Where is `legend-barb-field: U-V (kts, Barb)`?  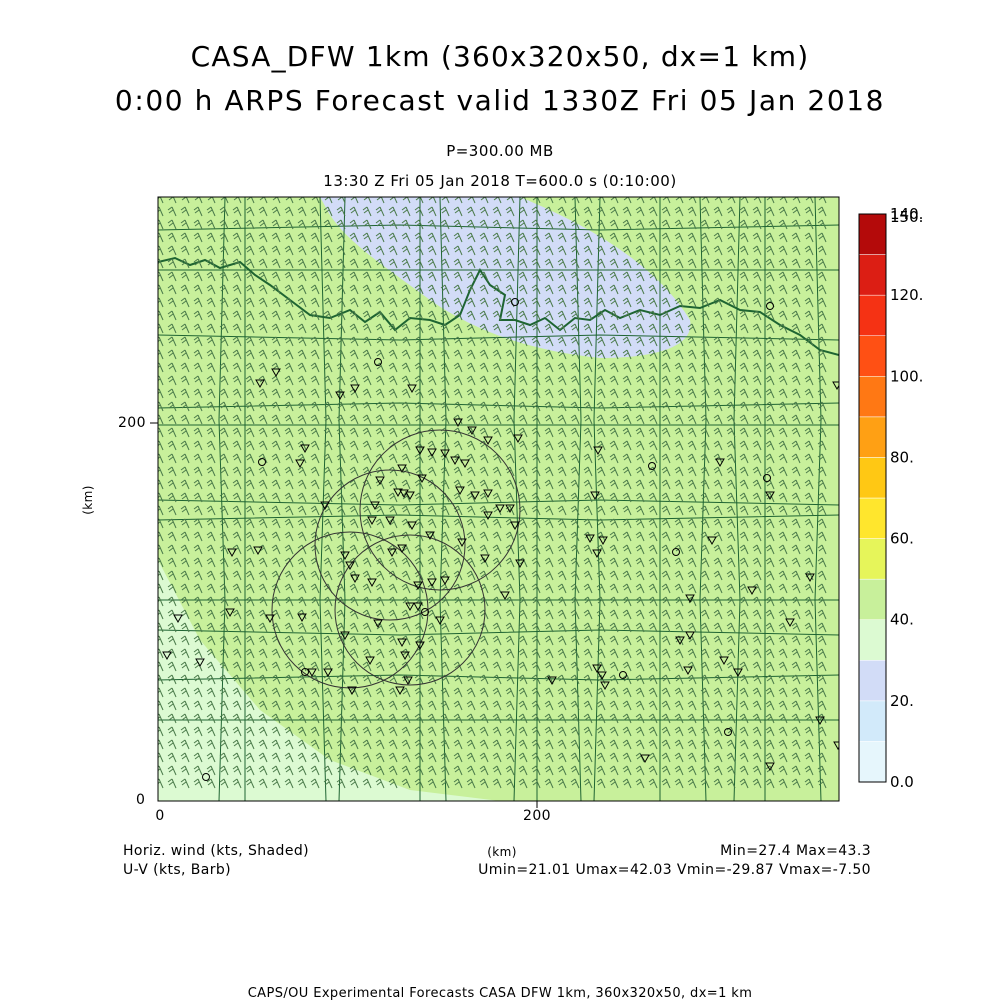 legend-barb-field: U-V (kts, Barb) is located at coordinates (177, 870).